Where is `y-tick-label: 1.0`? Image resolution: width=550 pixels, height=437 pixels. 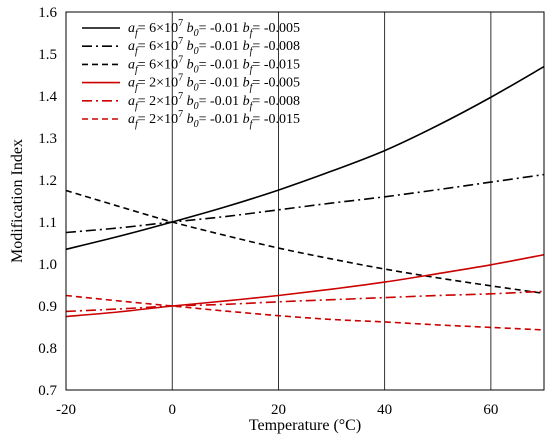 y-tick-label: 1.0 is located at coordinates (47, 265).